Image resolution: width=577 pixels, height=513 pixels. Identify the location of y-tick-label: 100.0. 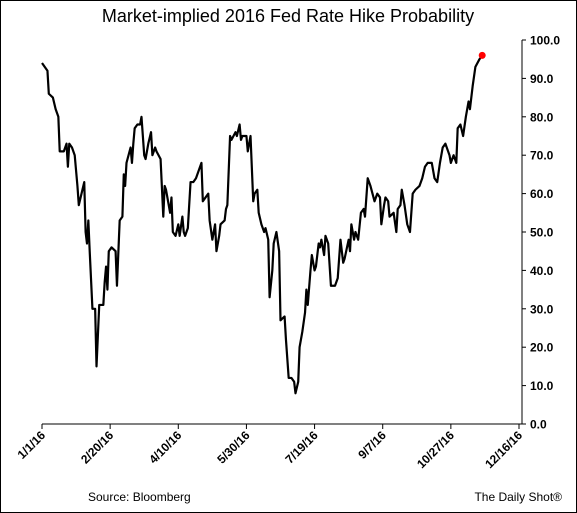
(545, 41).